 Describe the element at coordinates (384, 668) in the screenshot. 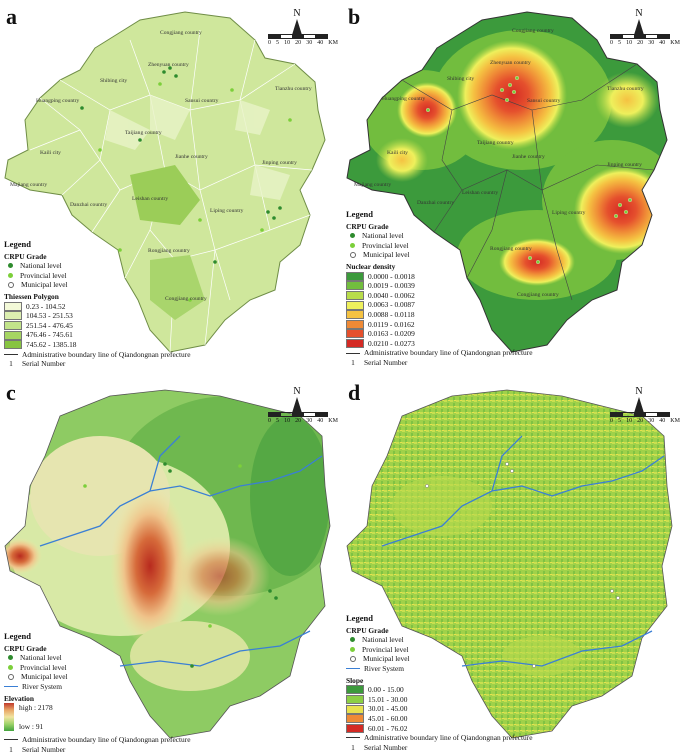

I see `legend-river: River System` at that location.